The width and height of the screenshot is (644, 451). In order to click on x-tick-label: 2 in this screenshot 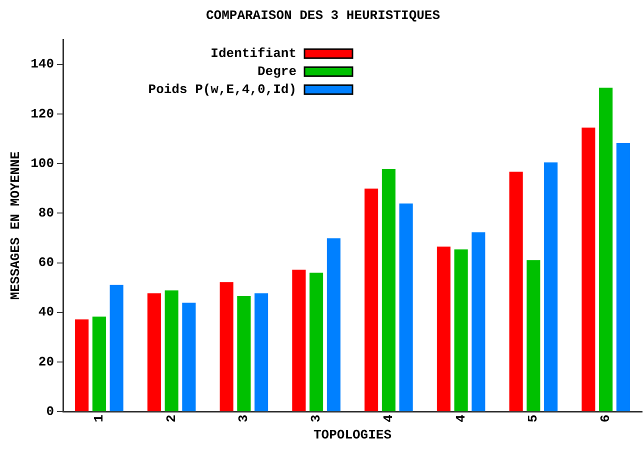, I will do `click(171, 418)`.